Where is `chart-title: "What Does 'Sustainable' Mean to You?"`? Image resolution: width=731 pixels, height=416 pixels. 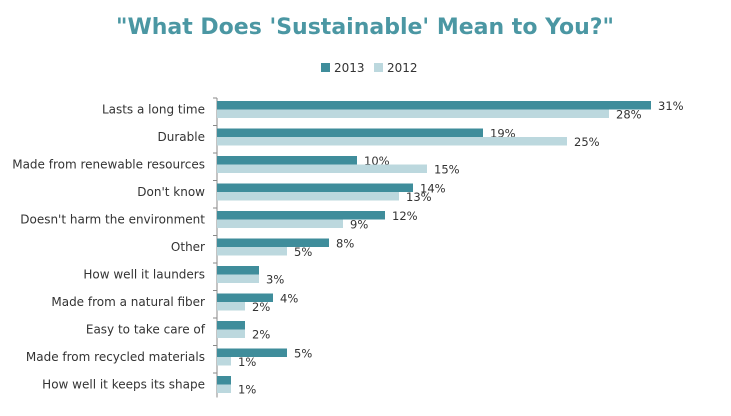
chart-title: "What Does 'Sustainable' Mean to You?" is located at coordinates (365, 27).